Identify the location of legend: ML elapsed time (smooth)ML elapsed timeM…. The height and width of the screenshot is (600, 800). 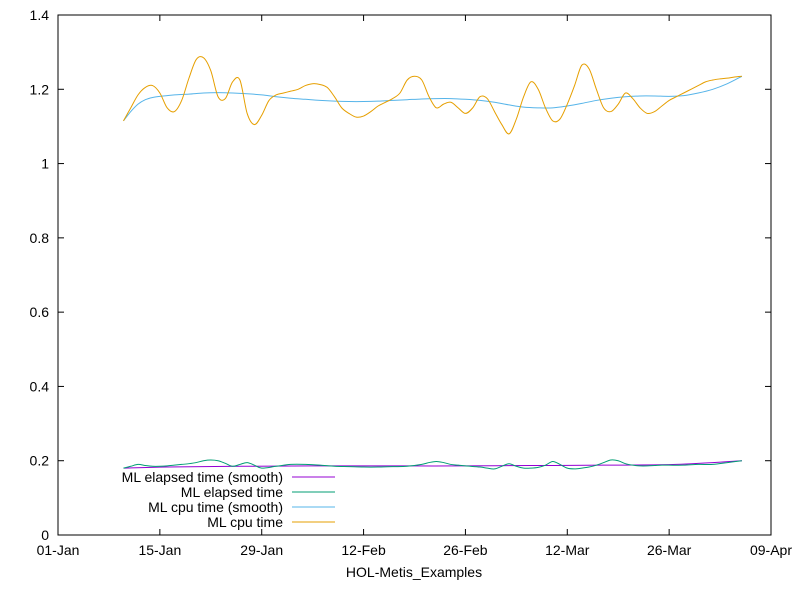
(228, 499).